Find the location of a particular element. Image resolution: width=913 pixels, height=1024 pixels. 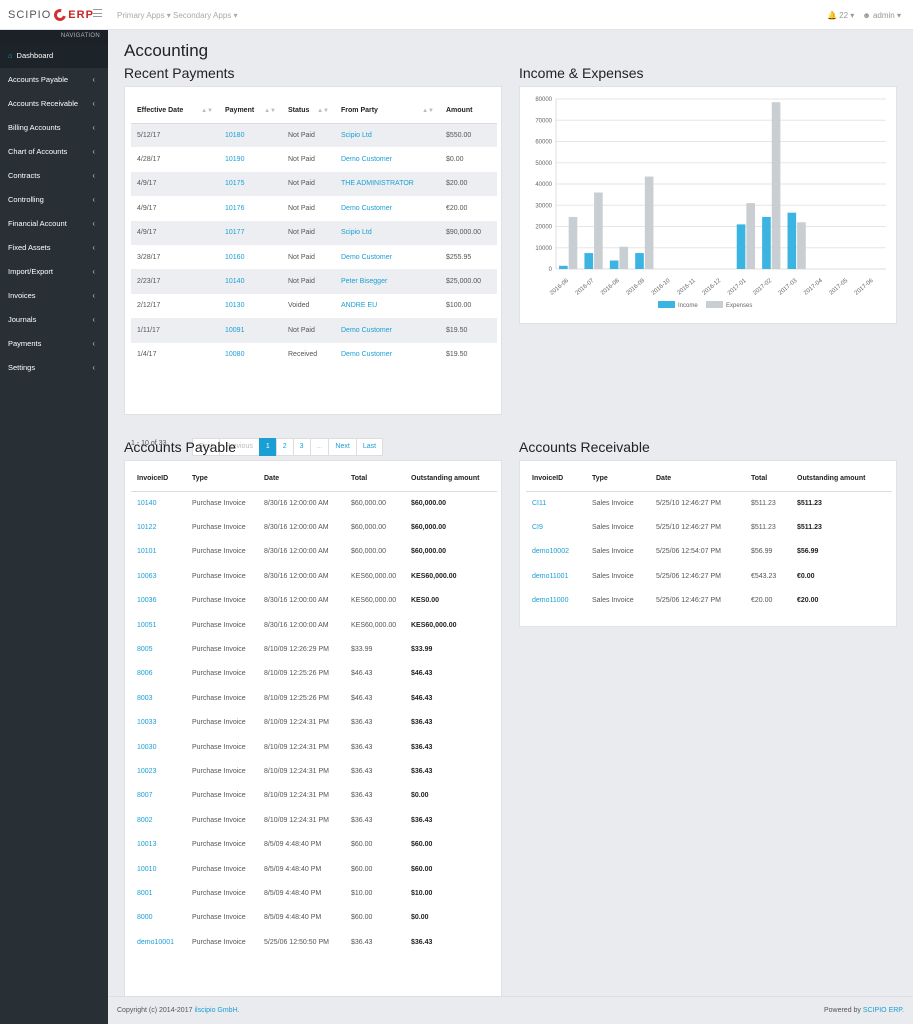

invoice-link: 8003 is located at coordinates (145, 698).